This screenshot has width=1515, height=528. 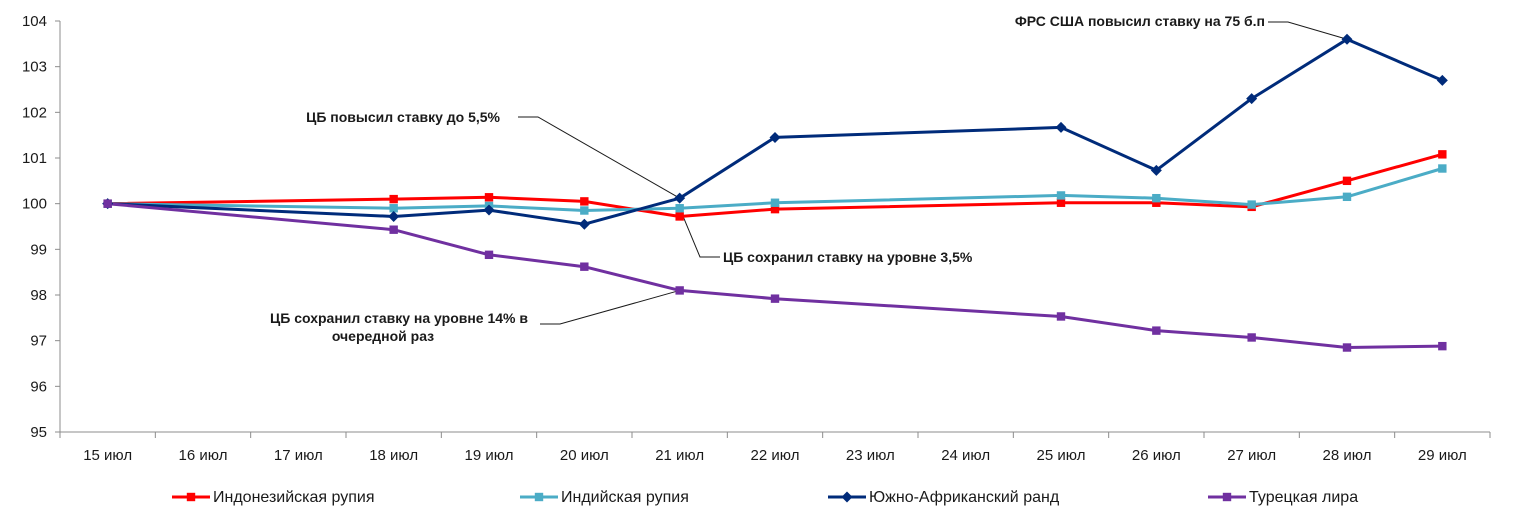 I want to click on x-tick-label: 17 июл, so click(x=298, y=455).